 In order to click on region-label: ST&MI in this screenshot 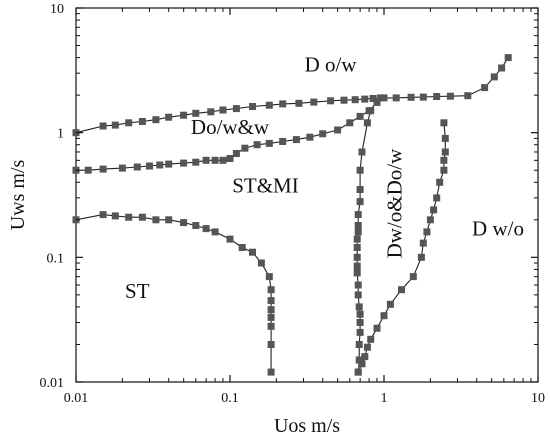, I will do `click(265, 186)`.